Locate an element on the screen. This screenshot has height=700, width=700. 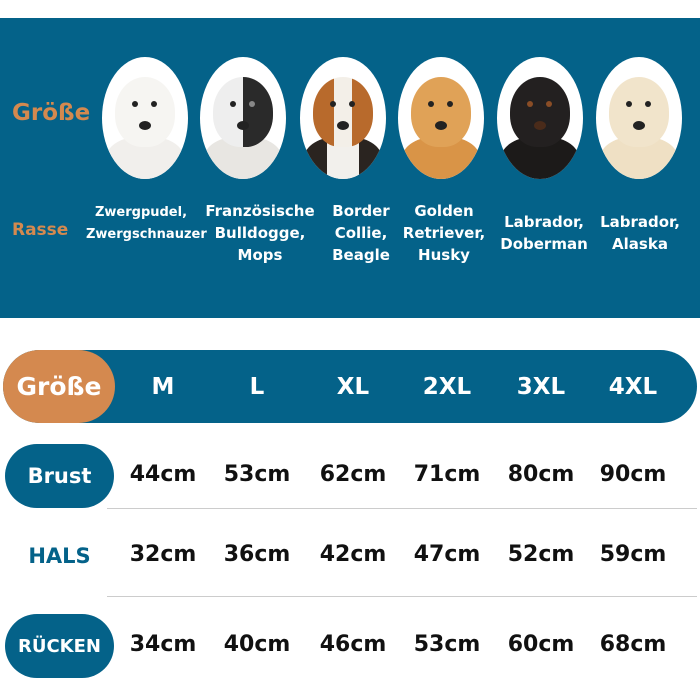
row-label-ruecken: RÜCKEN is located at coordinates (59, 646).